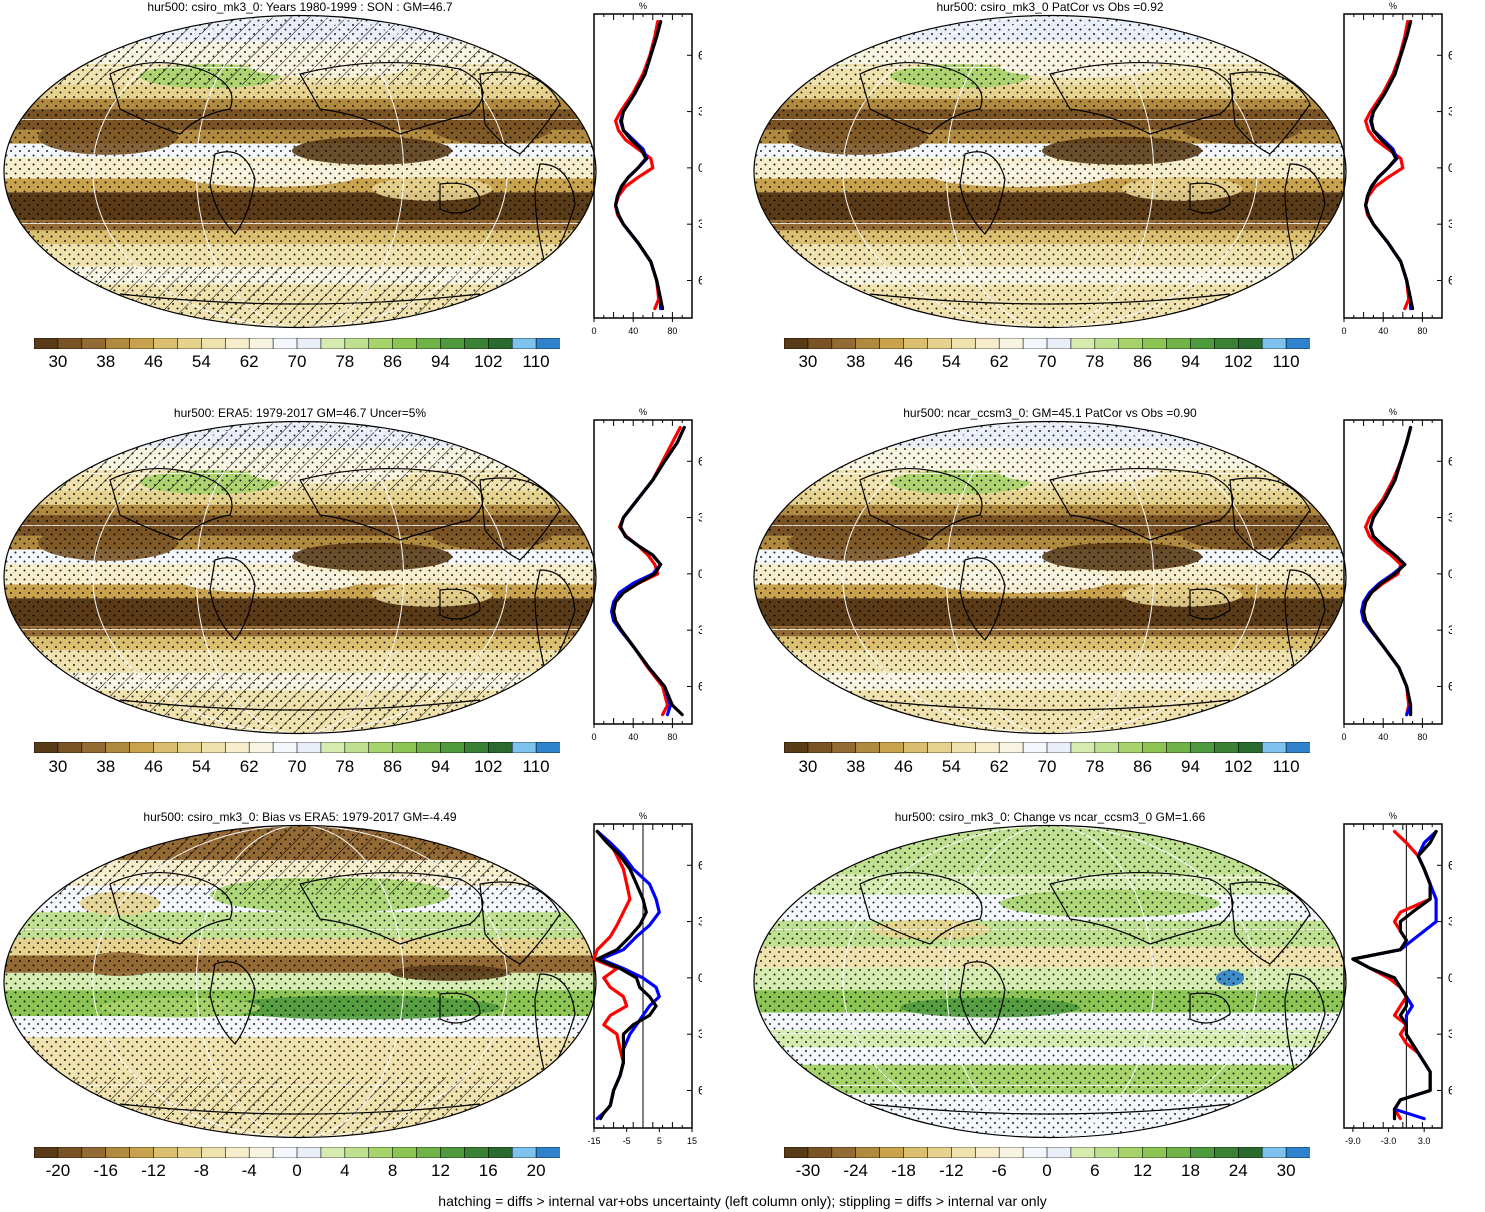  What do you see at coordinates (659, 1141) in the screenshot?
I see `x-tick-label: 5` at bounding box center [659, 1141].